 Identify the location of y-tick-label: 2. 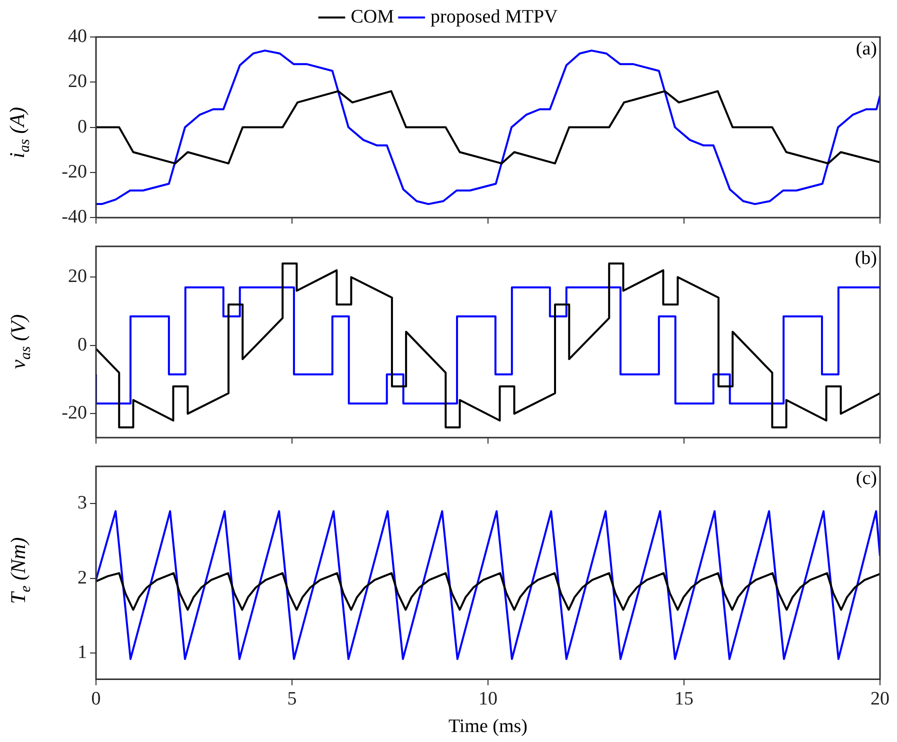
(82, 577).